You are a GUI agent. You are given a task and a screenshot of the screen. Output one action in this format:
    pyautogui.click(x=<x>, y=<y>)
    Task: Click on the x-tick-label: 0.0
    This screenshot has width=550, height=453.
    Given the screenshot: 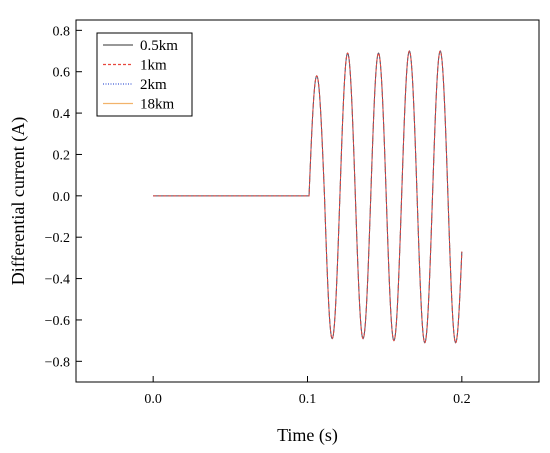 What is the action you would take?
    pyautogui.click(x=153, y=399)
    